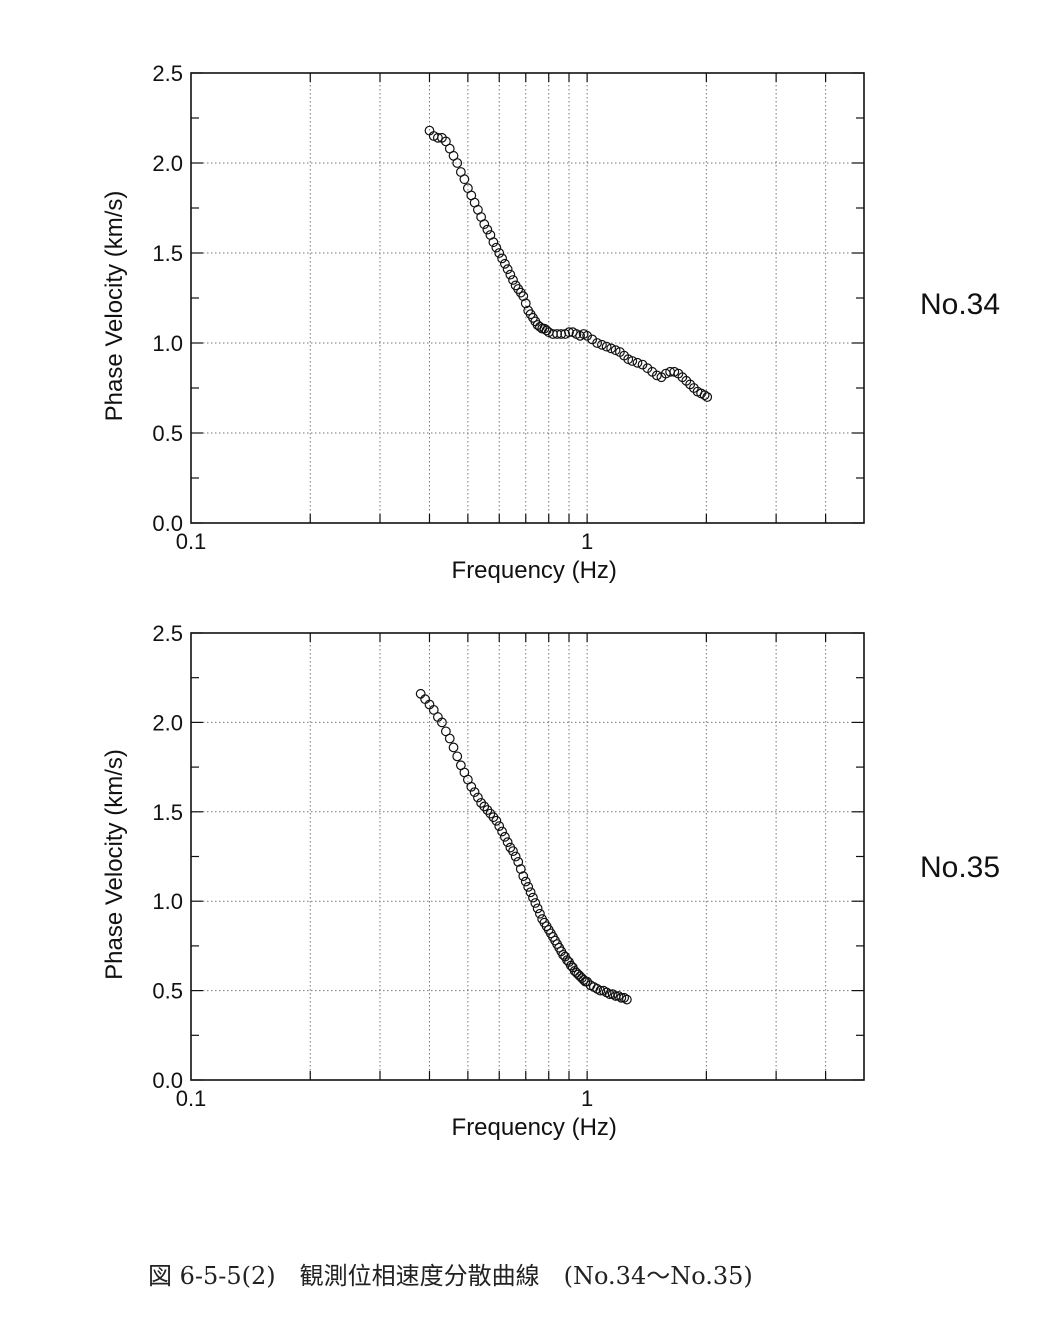  I want to click on panel-label: No.34, so click(960, 304).